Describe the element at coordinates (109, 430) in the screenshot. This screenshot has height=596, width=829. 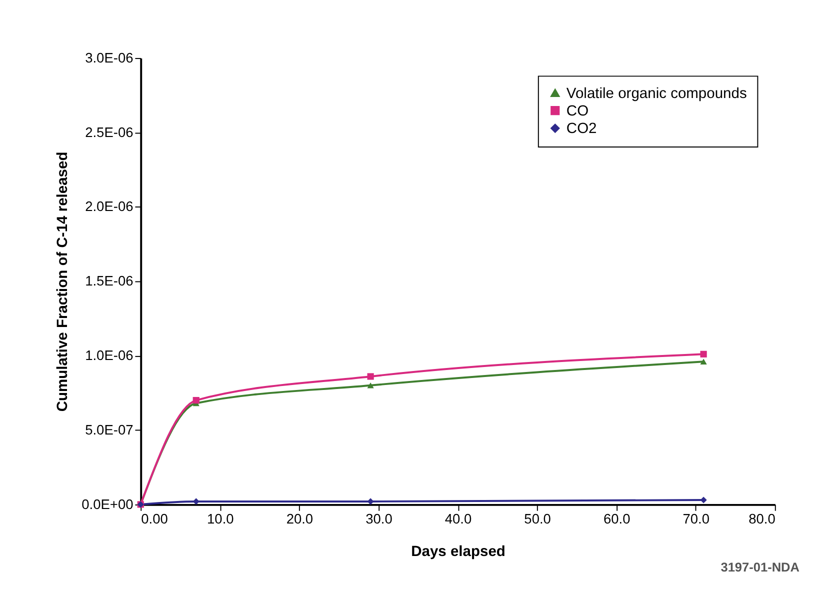
I see `y-tick-label: 5.0E-07` at that location.